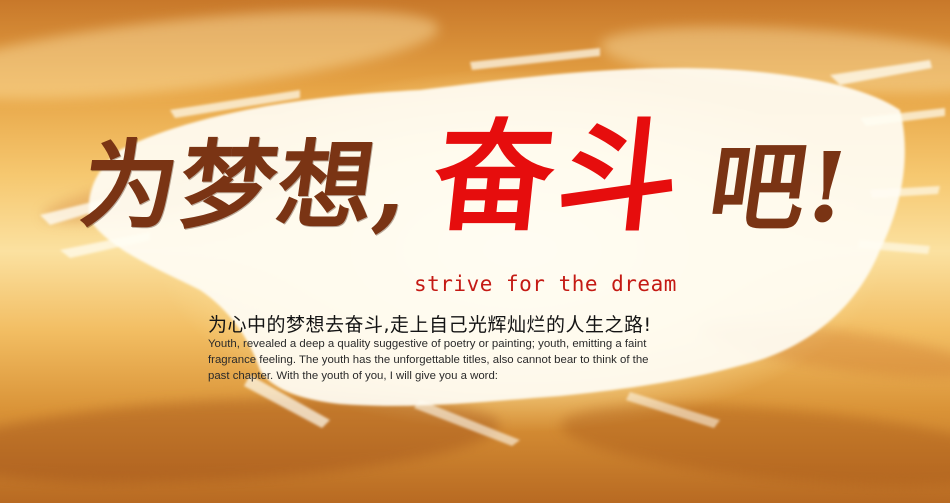  What do you see at coordinates (545, 284) in the screenshot?
I see `english-tagline: strive for the dream` at bounding box center [545, 284].